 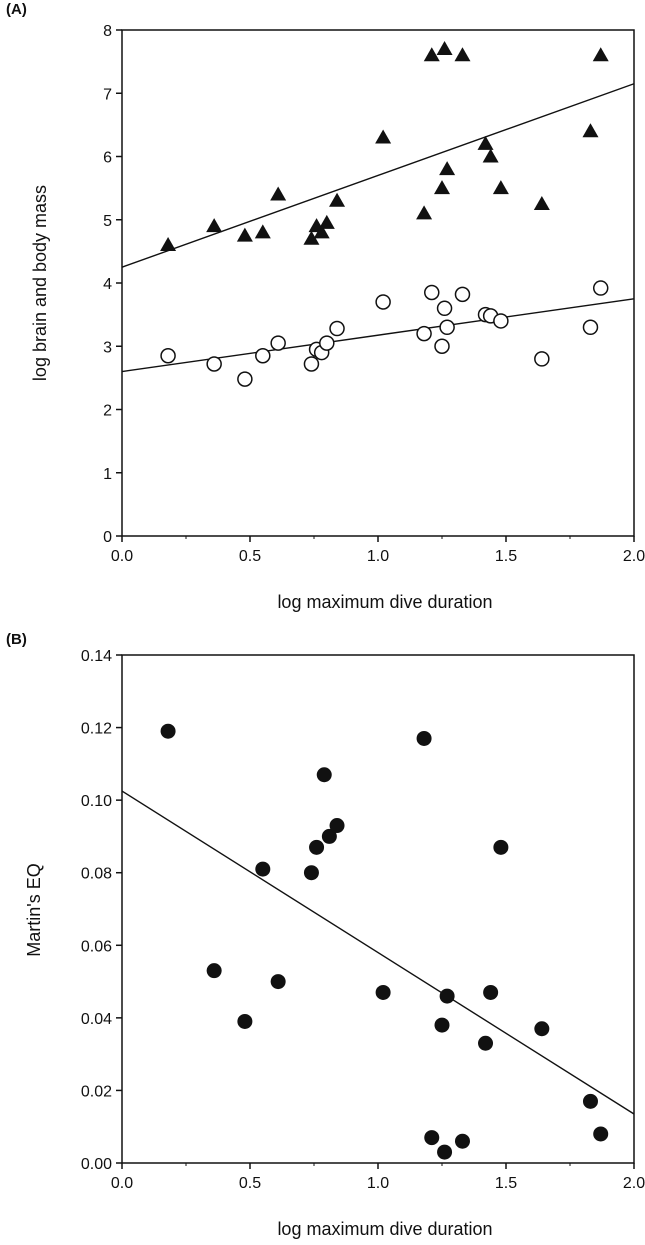 I want to click on y-tick-label: 0.00, so click(x=96, y=1164).